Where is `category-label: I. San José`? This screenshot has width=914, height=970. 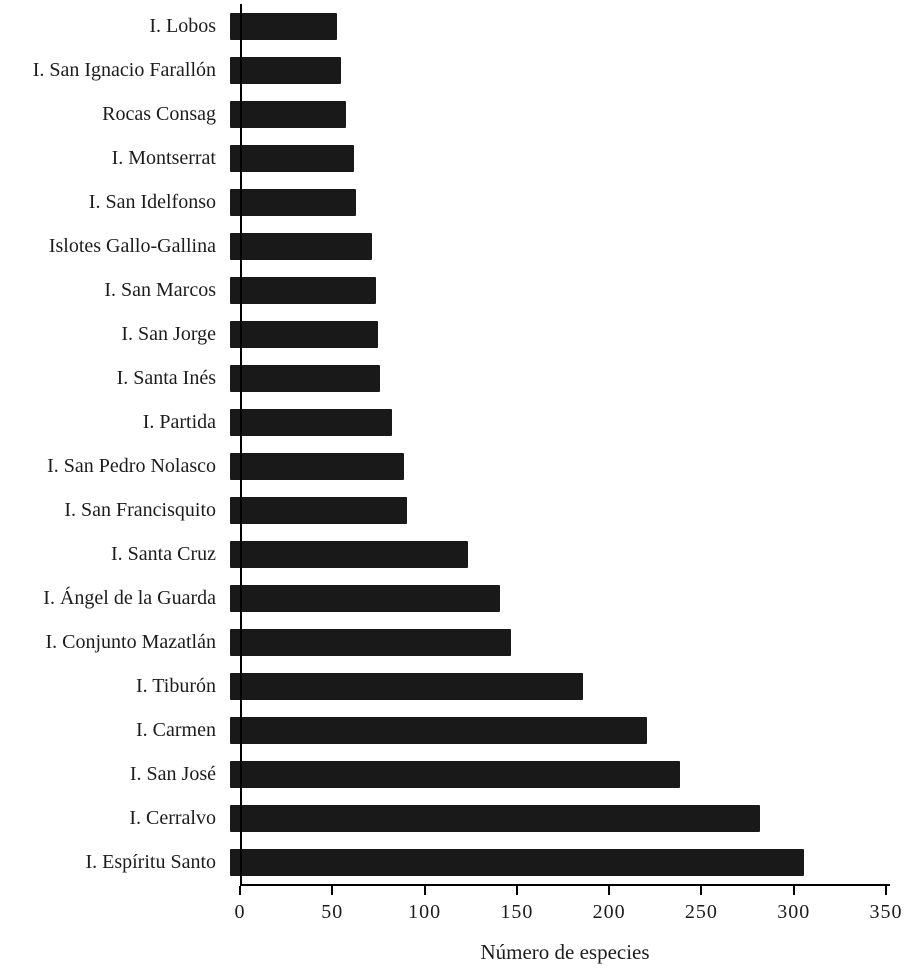
category-label: I. San José is located at coordinates (172, 774).